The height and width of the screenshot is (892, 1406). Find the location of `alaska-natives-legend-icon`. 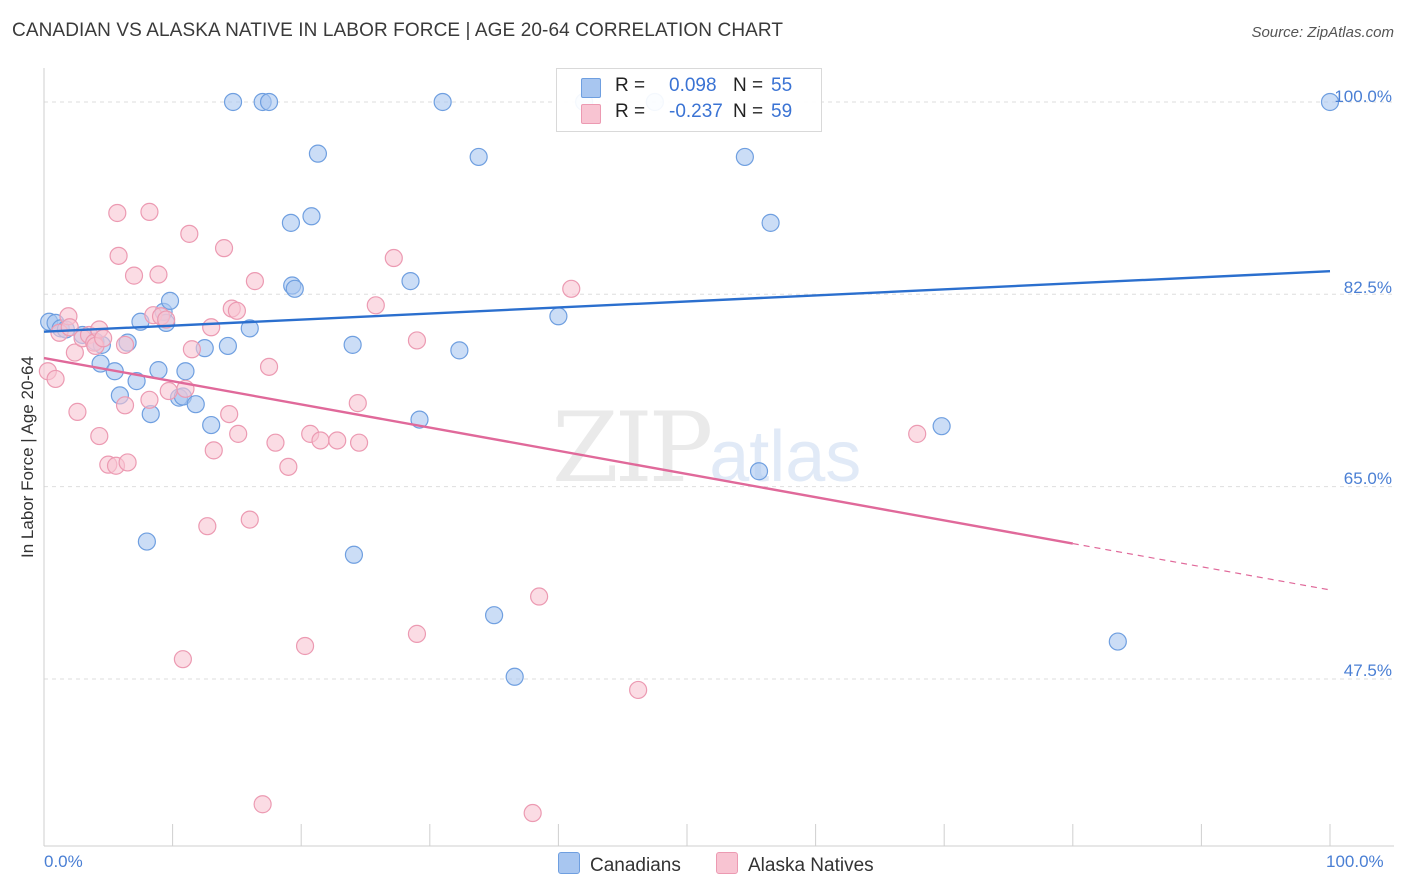

alaska-natives-legend-icon is located at coordinates (727, 863).